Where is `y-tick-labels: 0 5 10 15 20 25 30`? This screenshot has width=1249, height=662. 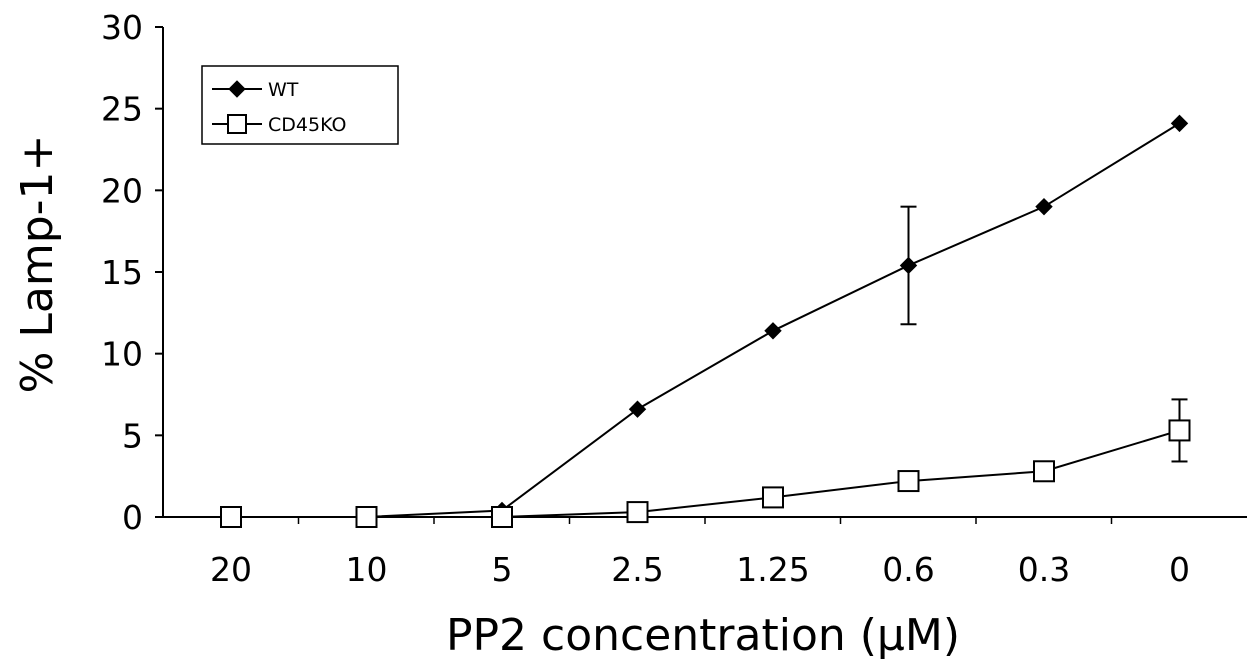 y-tick-labels: 0 5 10 15 20 25 30 is located at coordinates (122, 272).